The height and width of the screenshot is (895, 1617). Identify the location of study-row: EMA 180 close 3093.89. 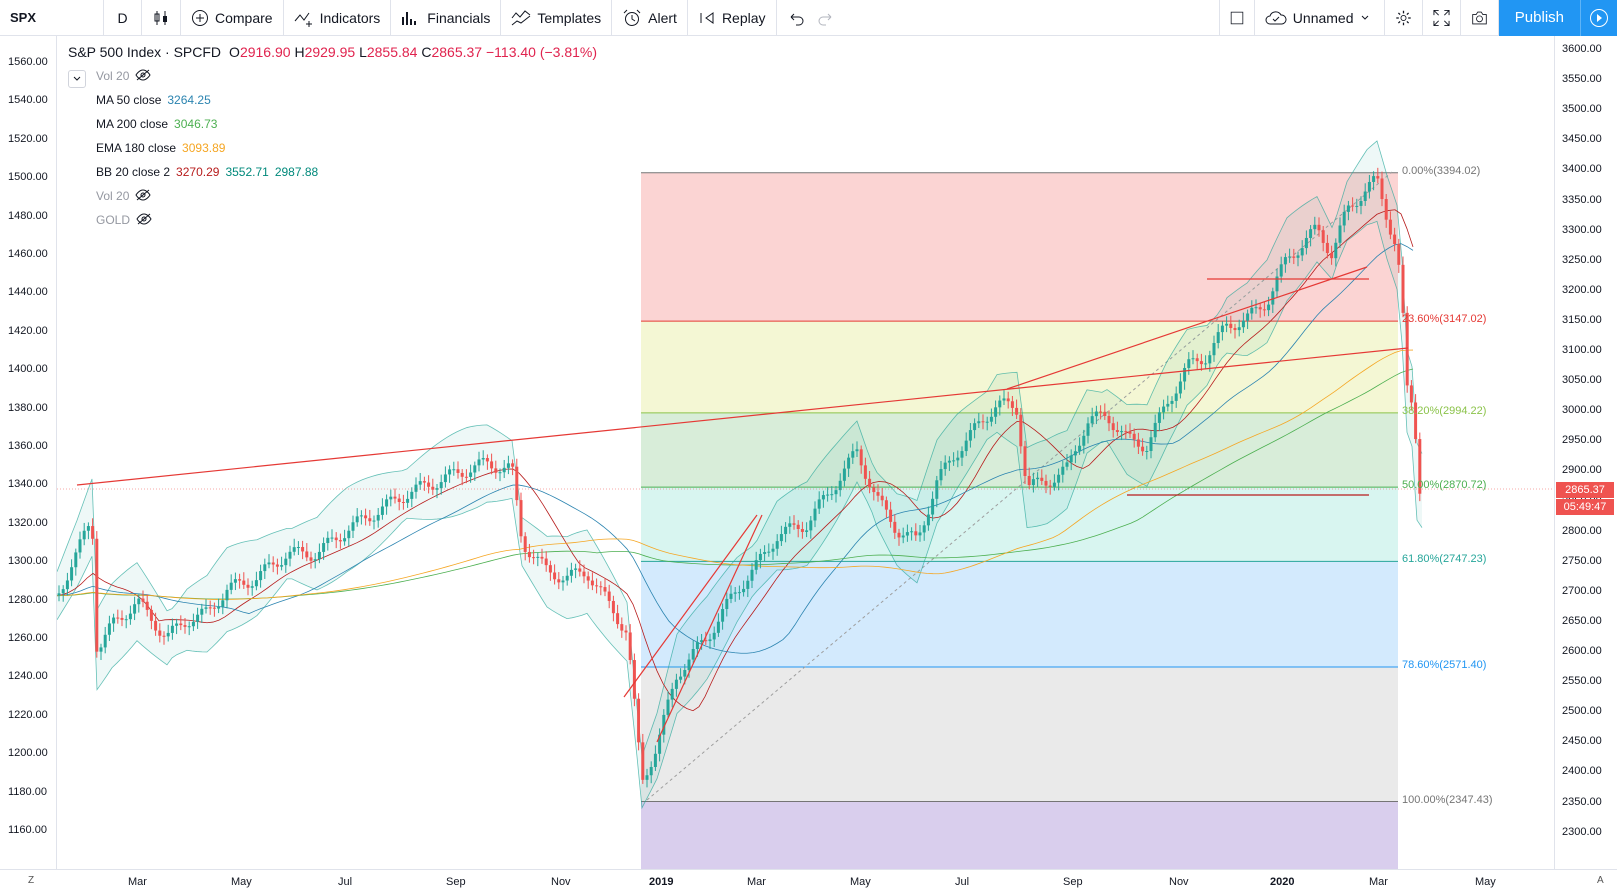
(332, 148).